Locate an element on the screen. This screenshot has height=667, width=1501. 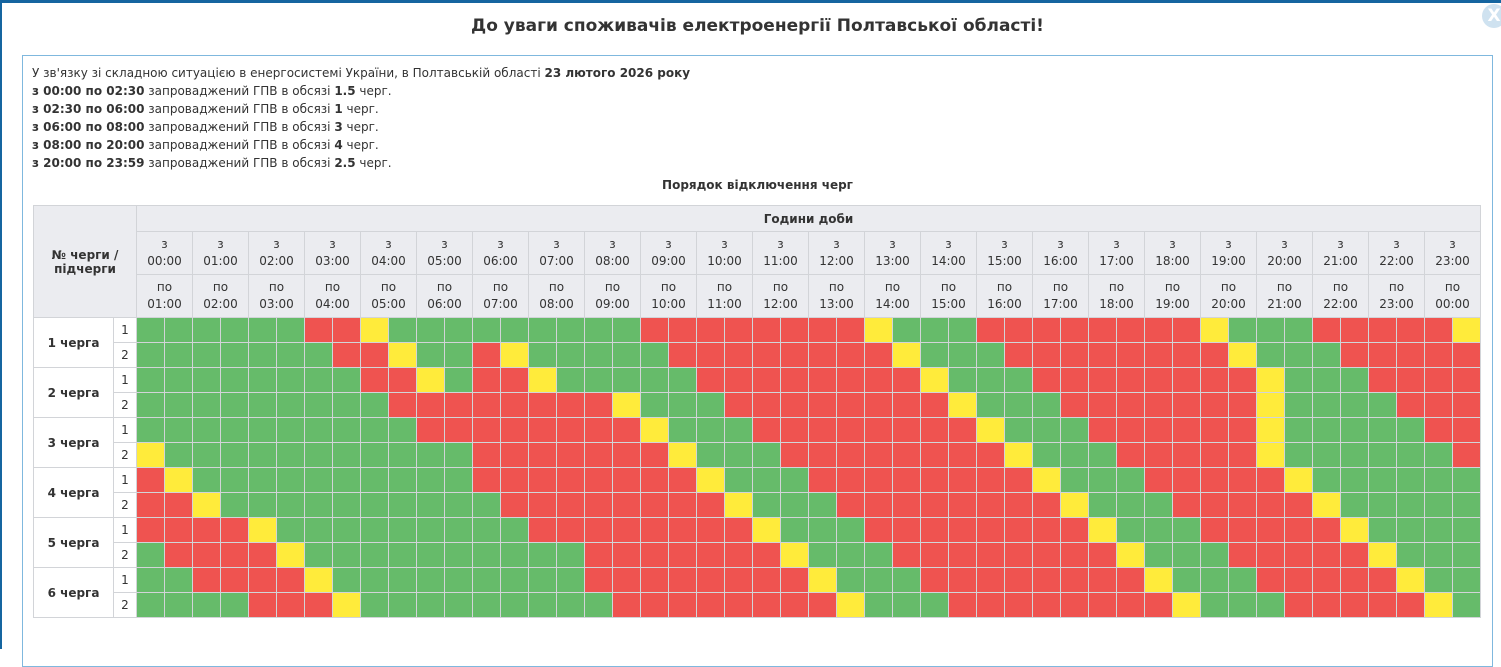
hour-to-header: по 12:00 is located at coordinates (780, 296).